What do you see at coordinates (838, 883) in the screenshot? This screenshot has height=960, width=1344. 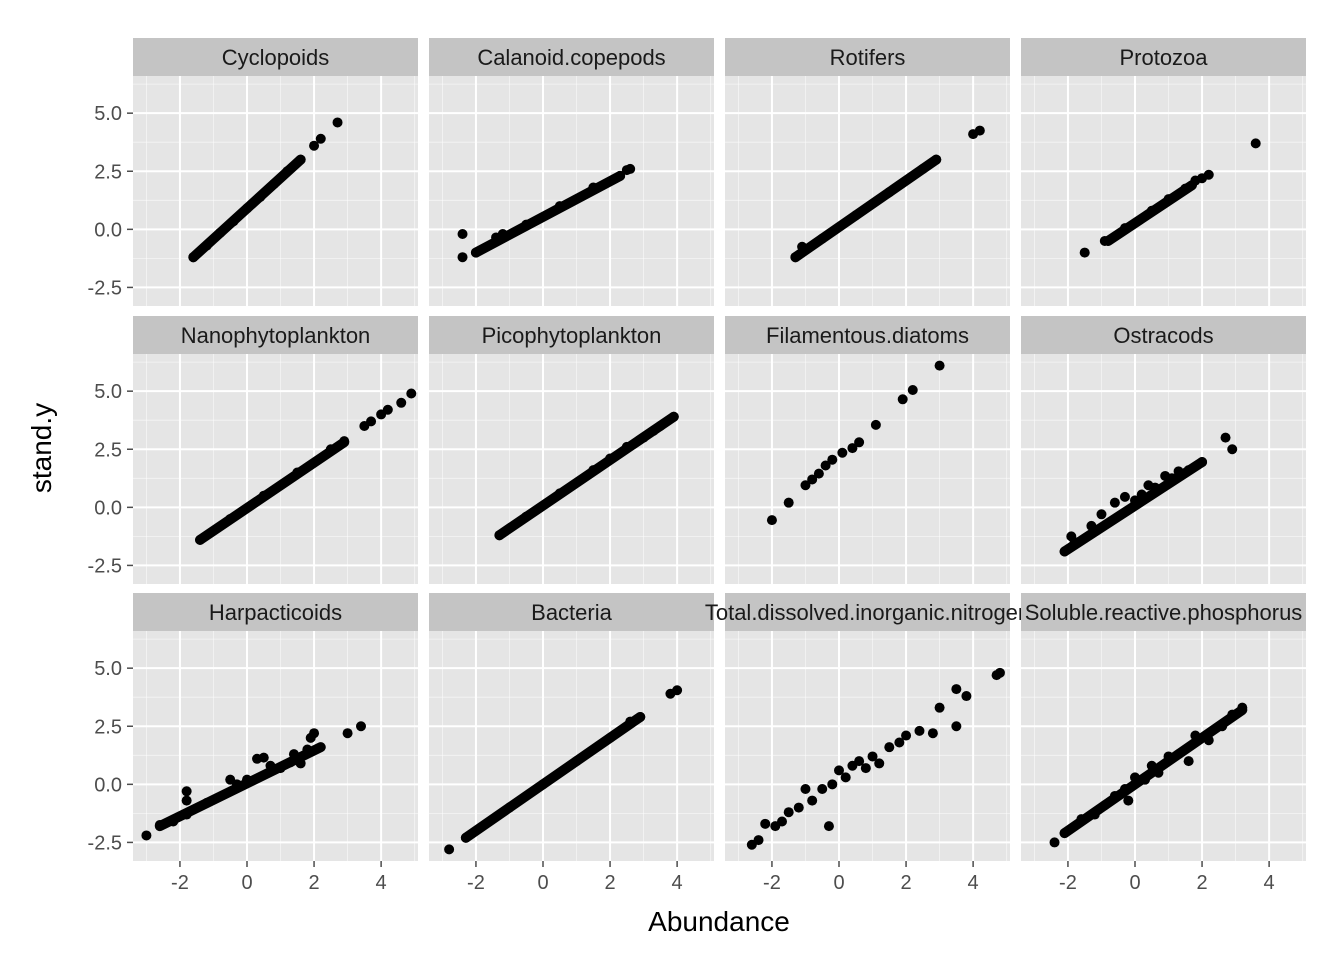 I see `x-tick-label: 0` at bounding box center [838, 883].